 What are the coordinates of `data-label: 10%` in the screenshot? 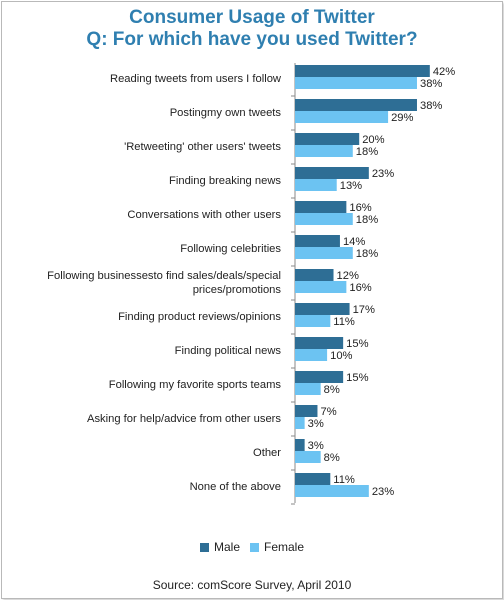 It's located at (341, 356).